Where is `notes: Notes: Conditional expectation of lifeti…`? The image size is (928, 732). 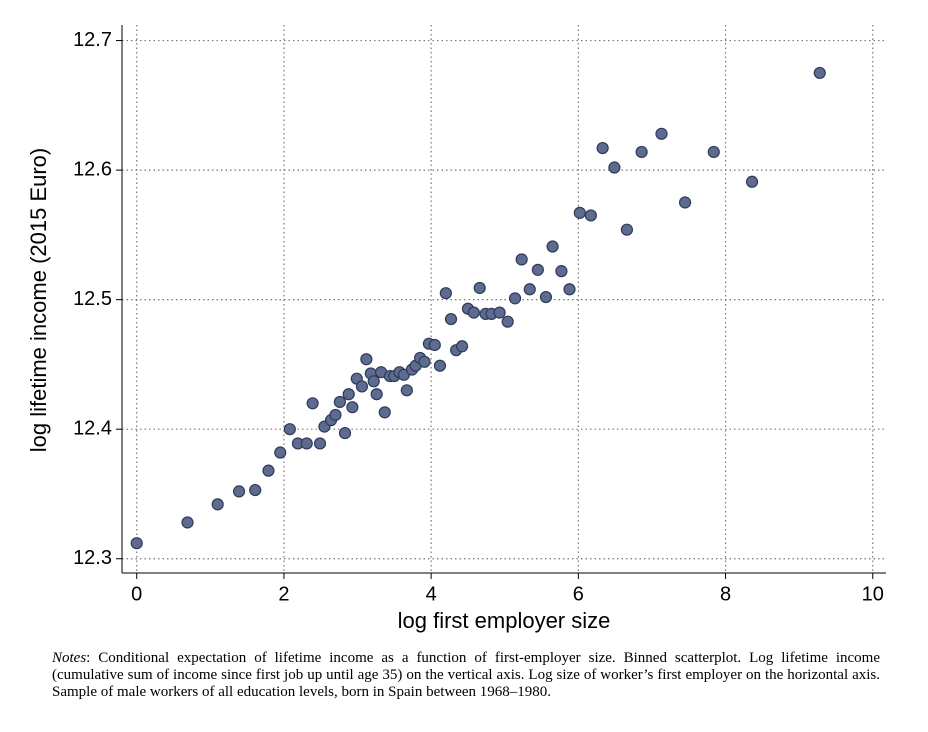 notes: Notes: Conditional expectation of lifeti… is located at coordinates (466, 675).